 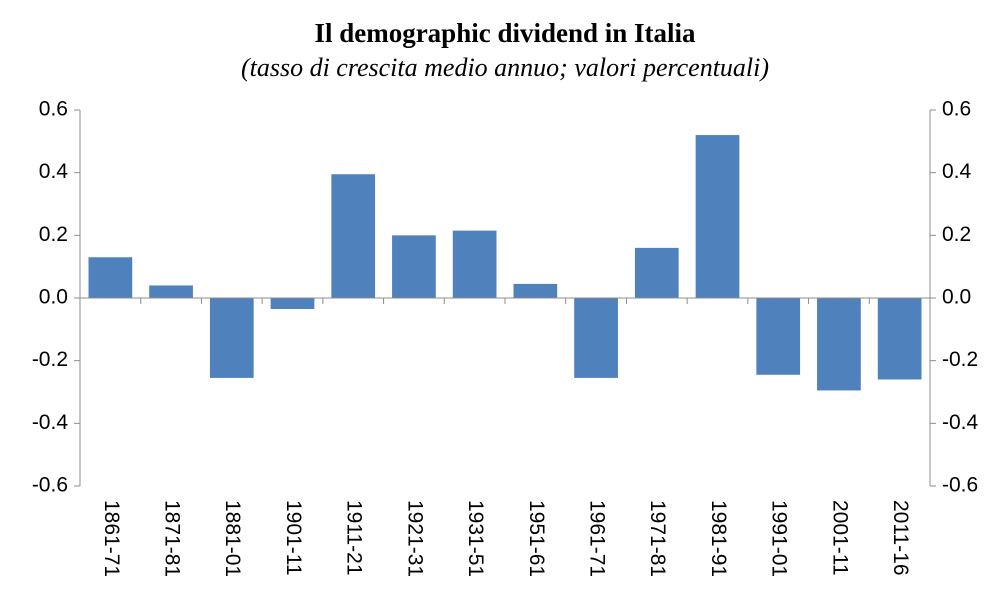 What do you see at coordinates (839, 538) in the screenshot?
I see `x-tick-label: 2001-11` at bounding box center [839, 538].